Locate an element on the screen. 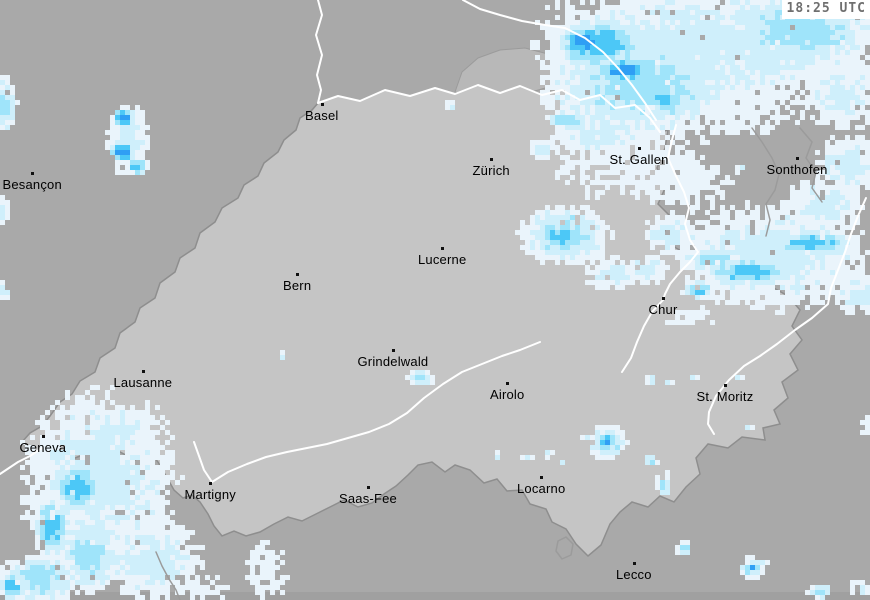 This screenshot has height=600, width=870. timestamp-badge: 18:25 UTC is located at coordinates (825, 9).